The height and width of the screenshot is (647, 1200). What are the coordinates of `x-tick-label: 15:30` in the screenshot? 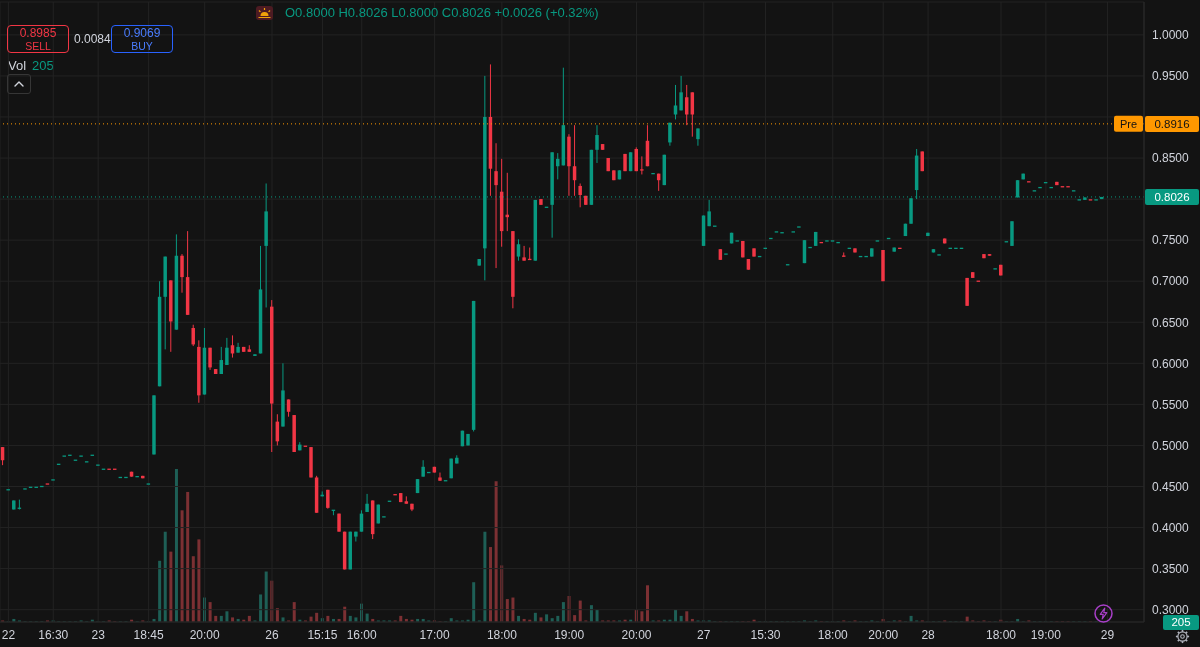 It's located at (765, 634).